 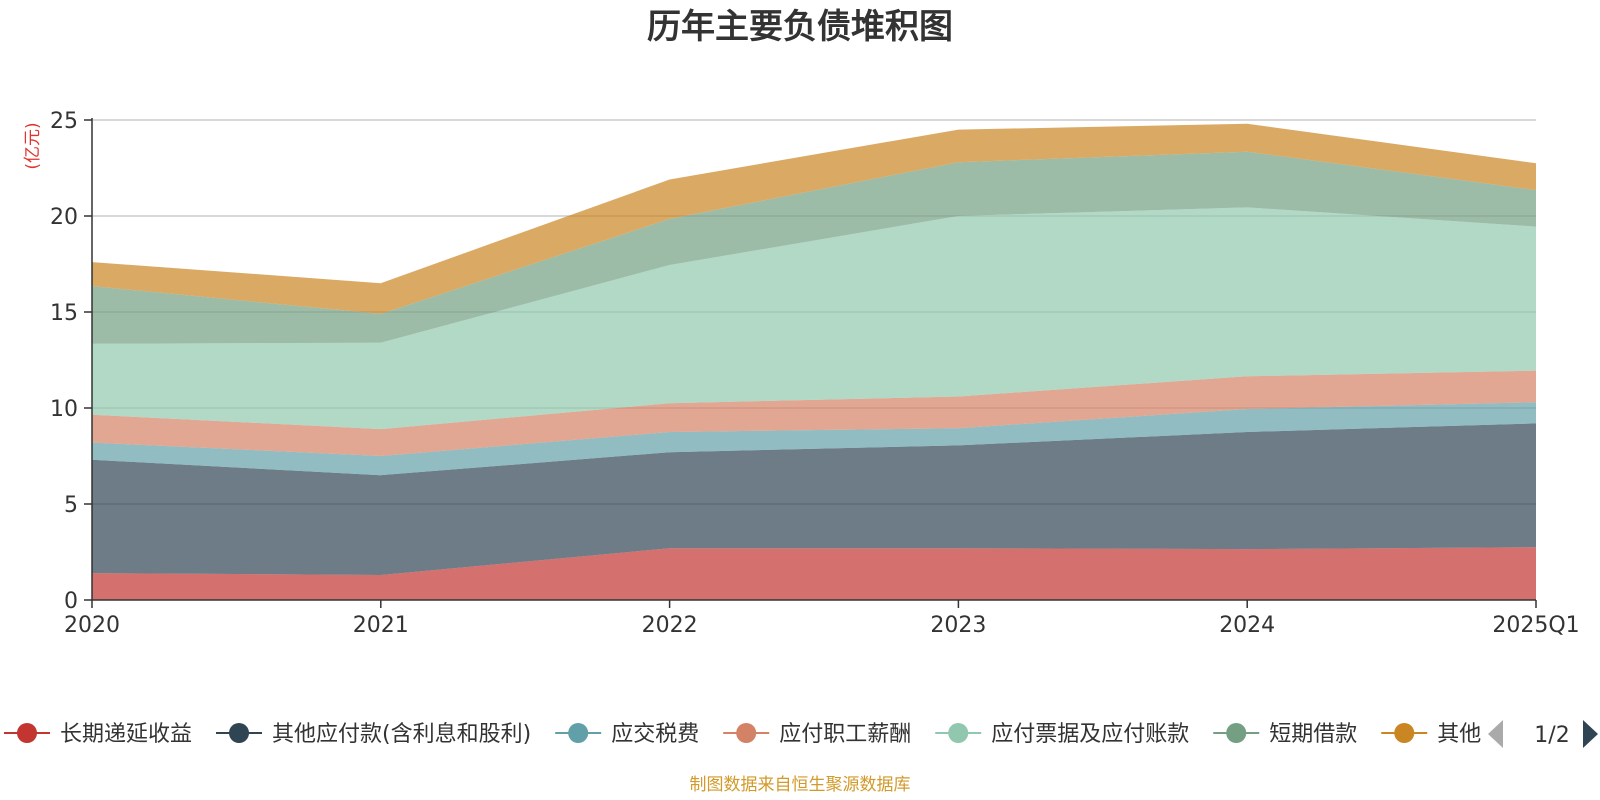 I want to click on legend-label: 应交税费, so click(x=655, y=734).